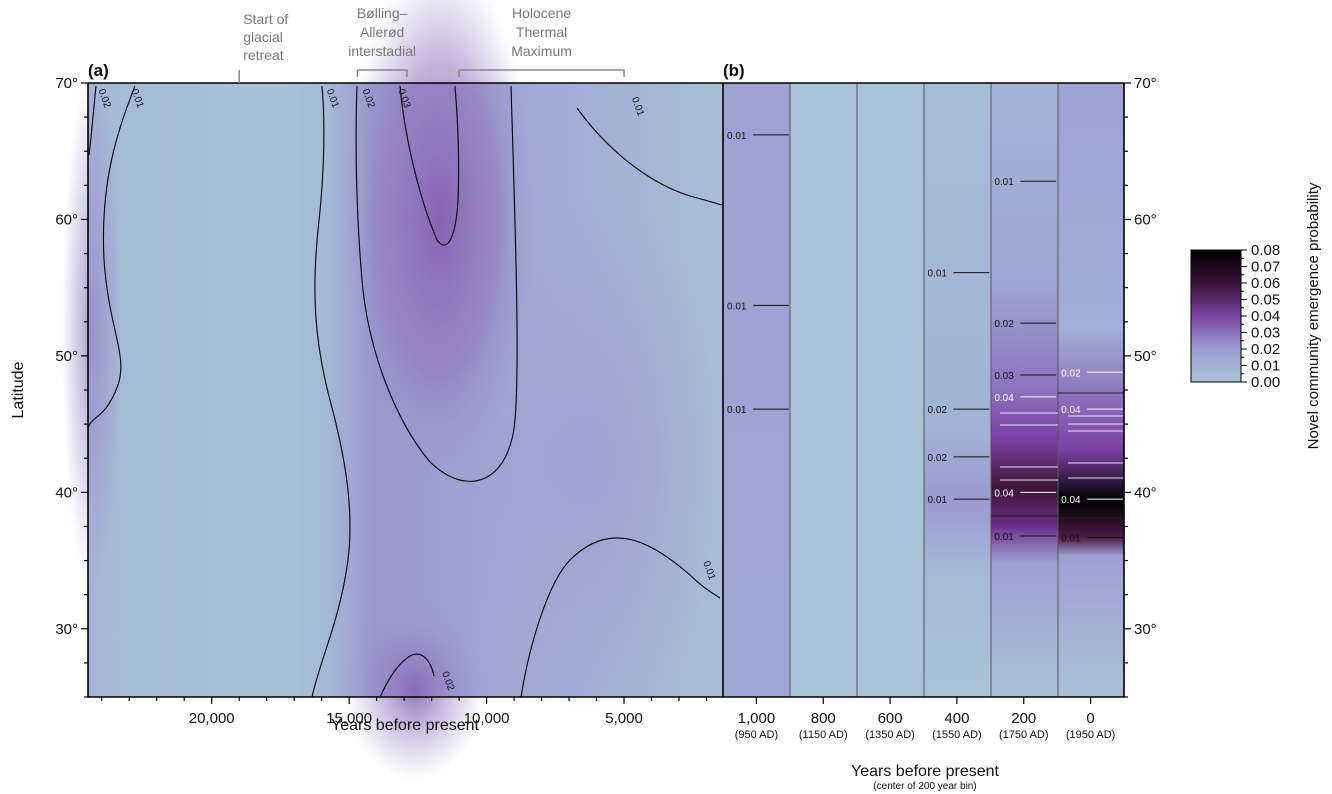 The width and height of the screenshot is (1332, 794). What do you see at coordinates (382, 32) in the screenshot?
I see `period-label-line: Allerød` at bounding box center [382, 32].